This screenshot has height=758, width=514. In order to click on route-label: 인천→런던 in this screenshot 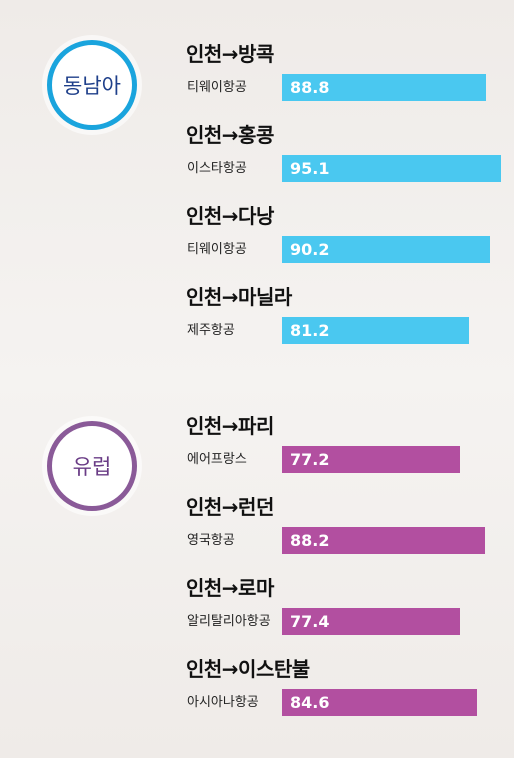, I will do `click(230, 507)`.